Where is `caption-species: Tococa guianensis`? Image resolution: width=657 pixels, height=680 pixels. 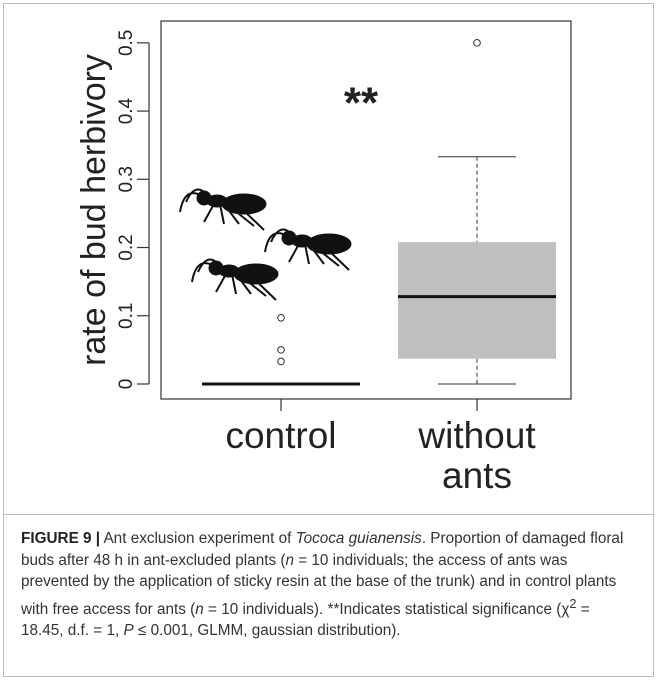 caption-species: Tococa guianensis is located at coordinates (358, 538).